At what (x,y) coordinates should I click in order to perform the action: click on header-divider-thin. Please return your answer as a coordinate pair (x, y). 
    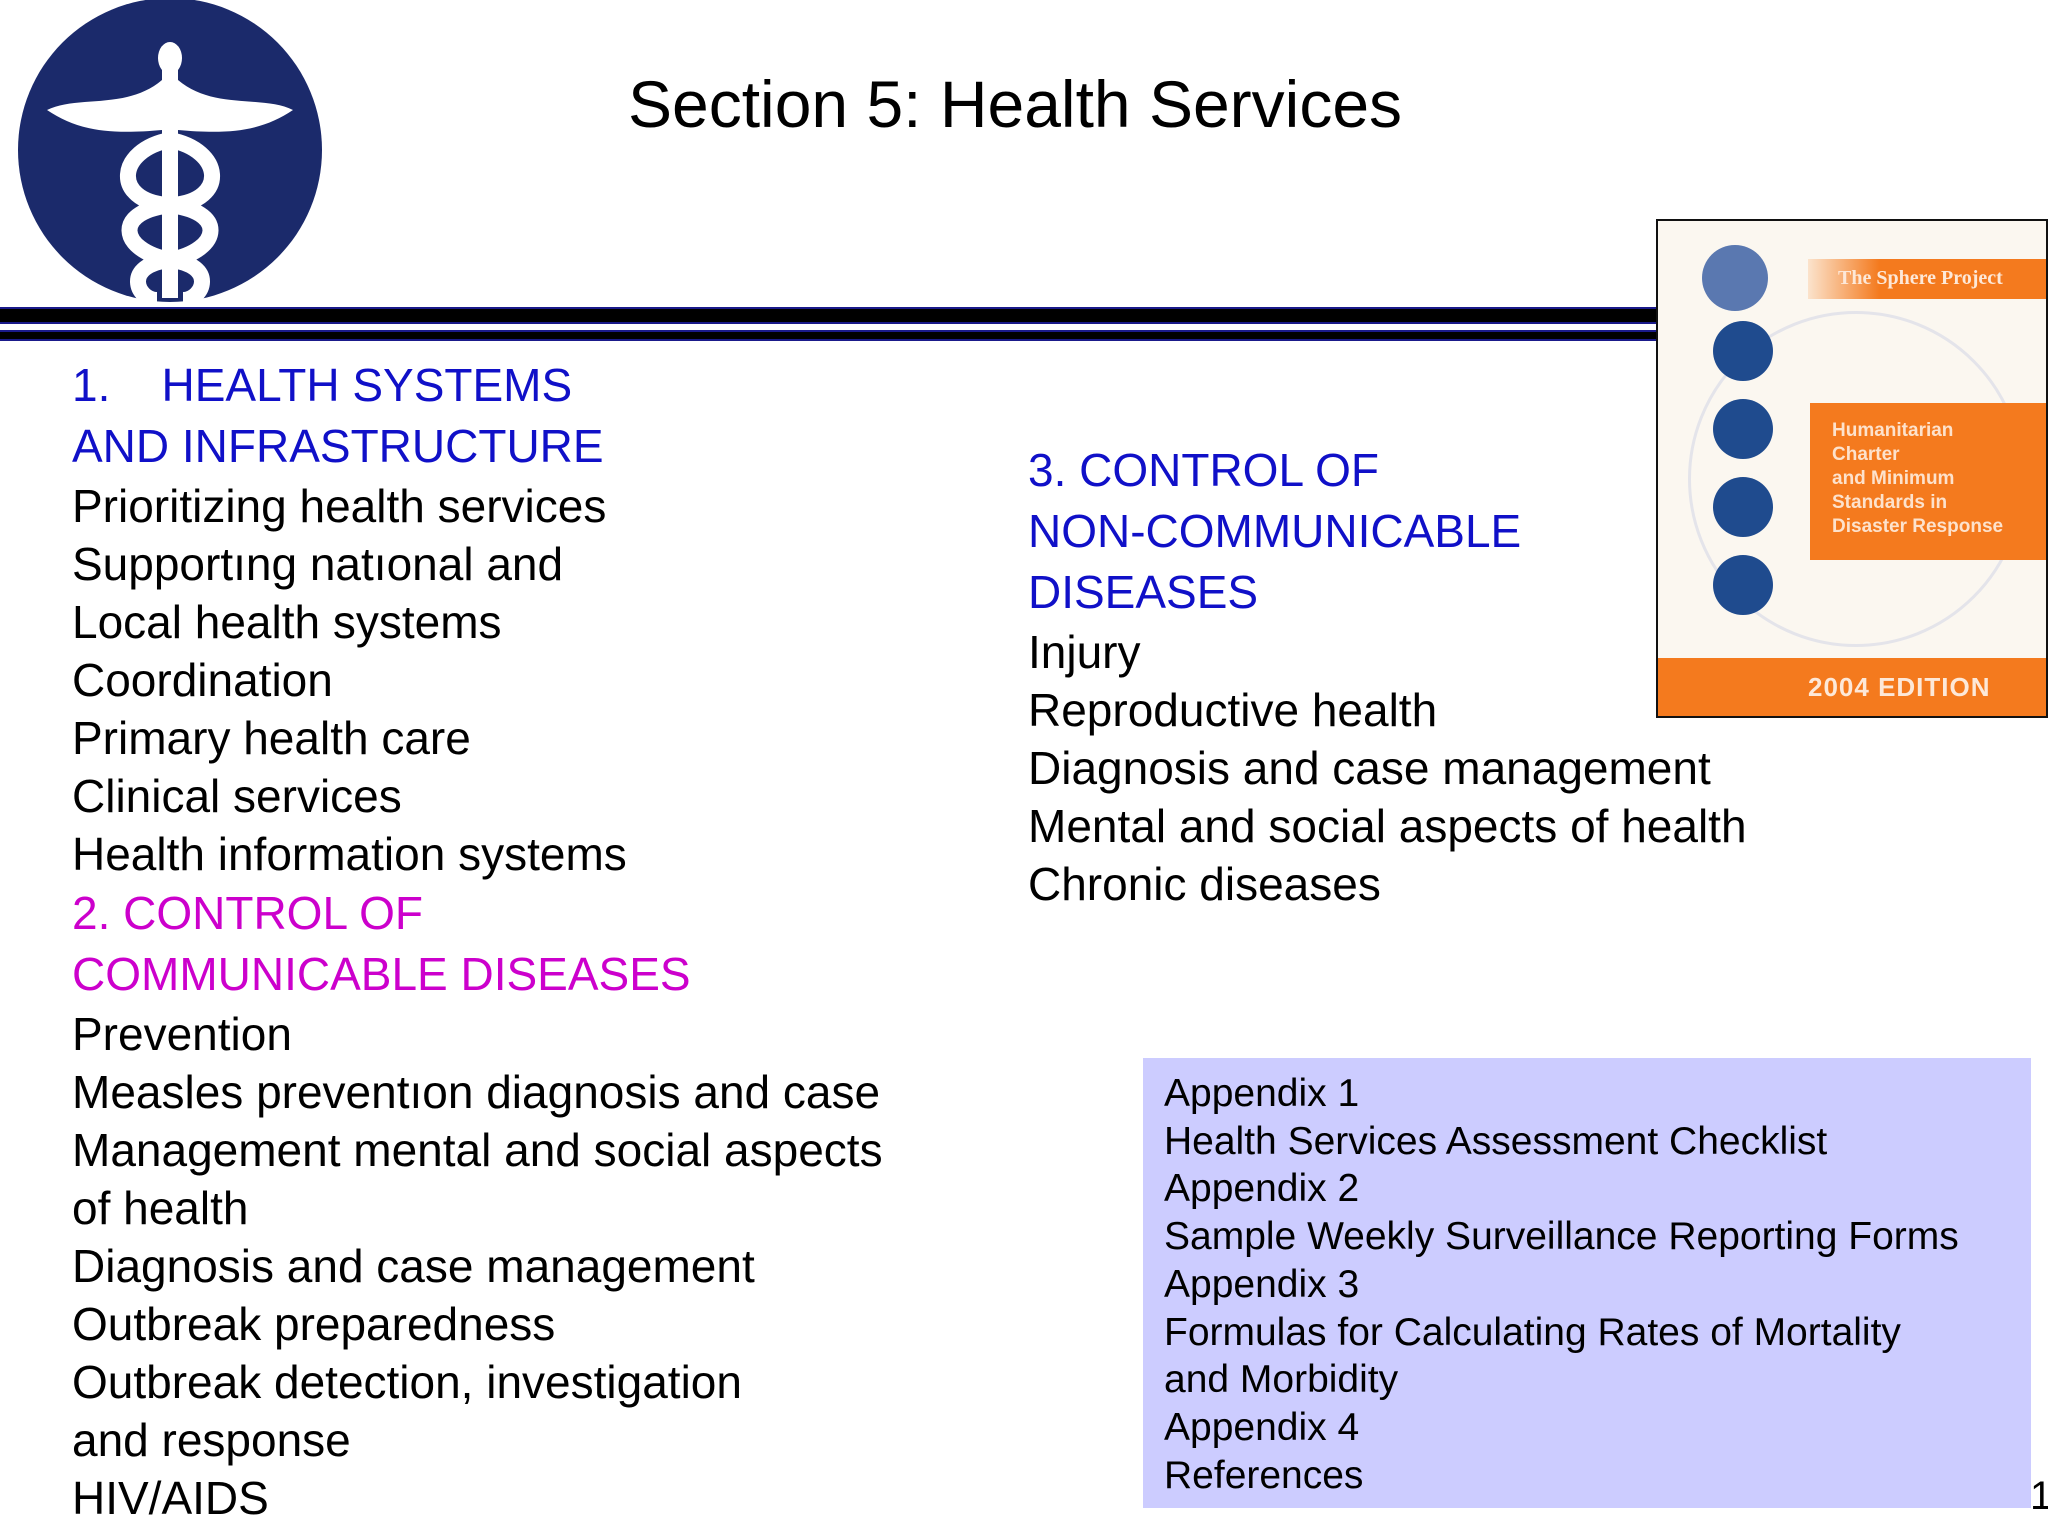
    Looking at the image, I should click on (828, 335).